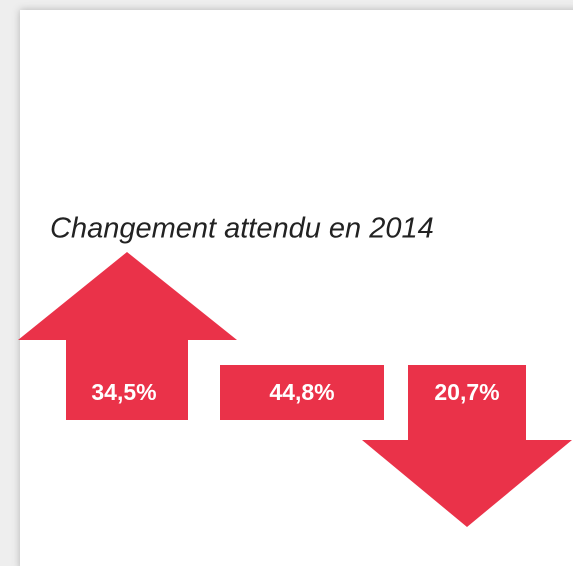 The width and height of the screenshot is (573, 566). I want to click on item-label: 34,5%, so click(123, 392).